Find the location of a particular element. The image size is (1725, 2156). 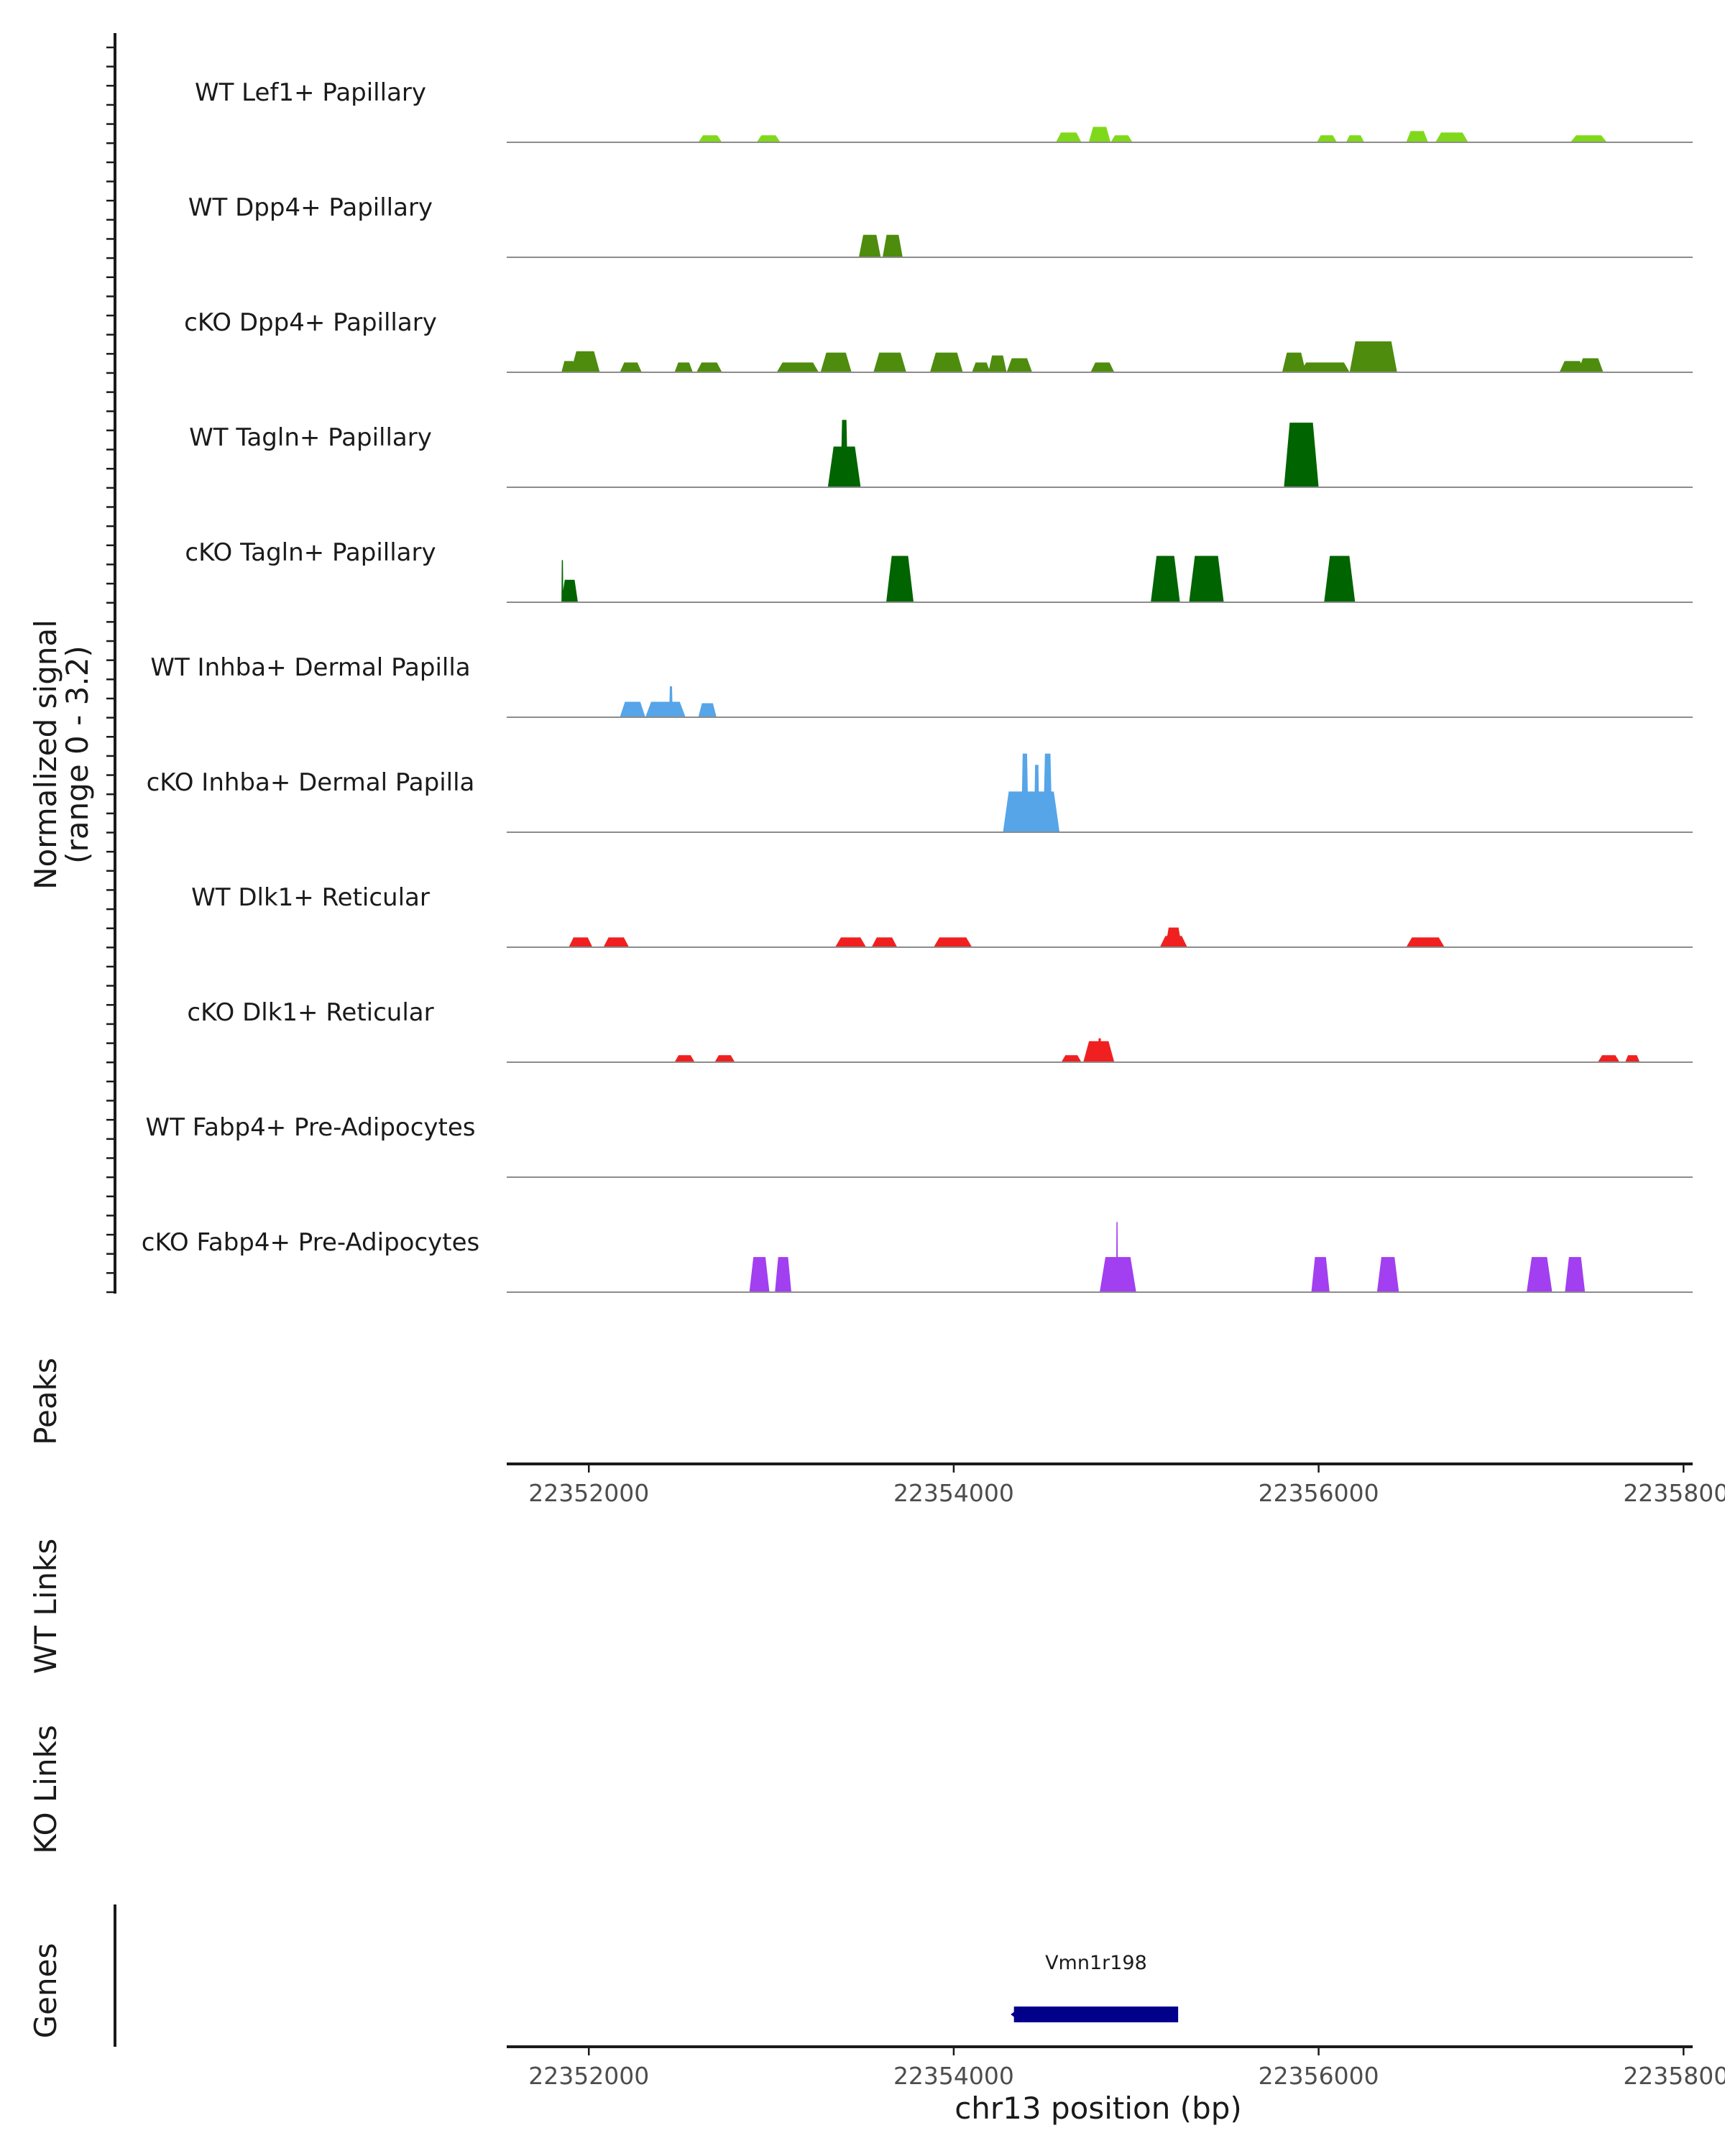

genes-track: Vmn1r198 is located at coordinates (1095, 1987).